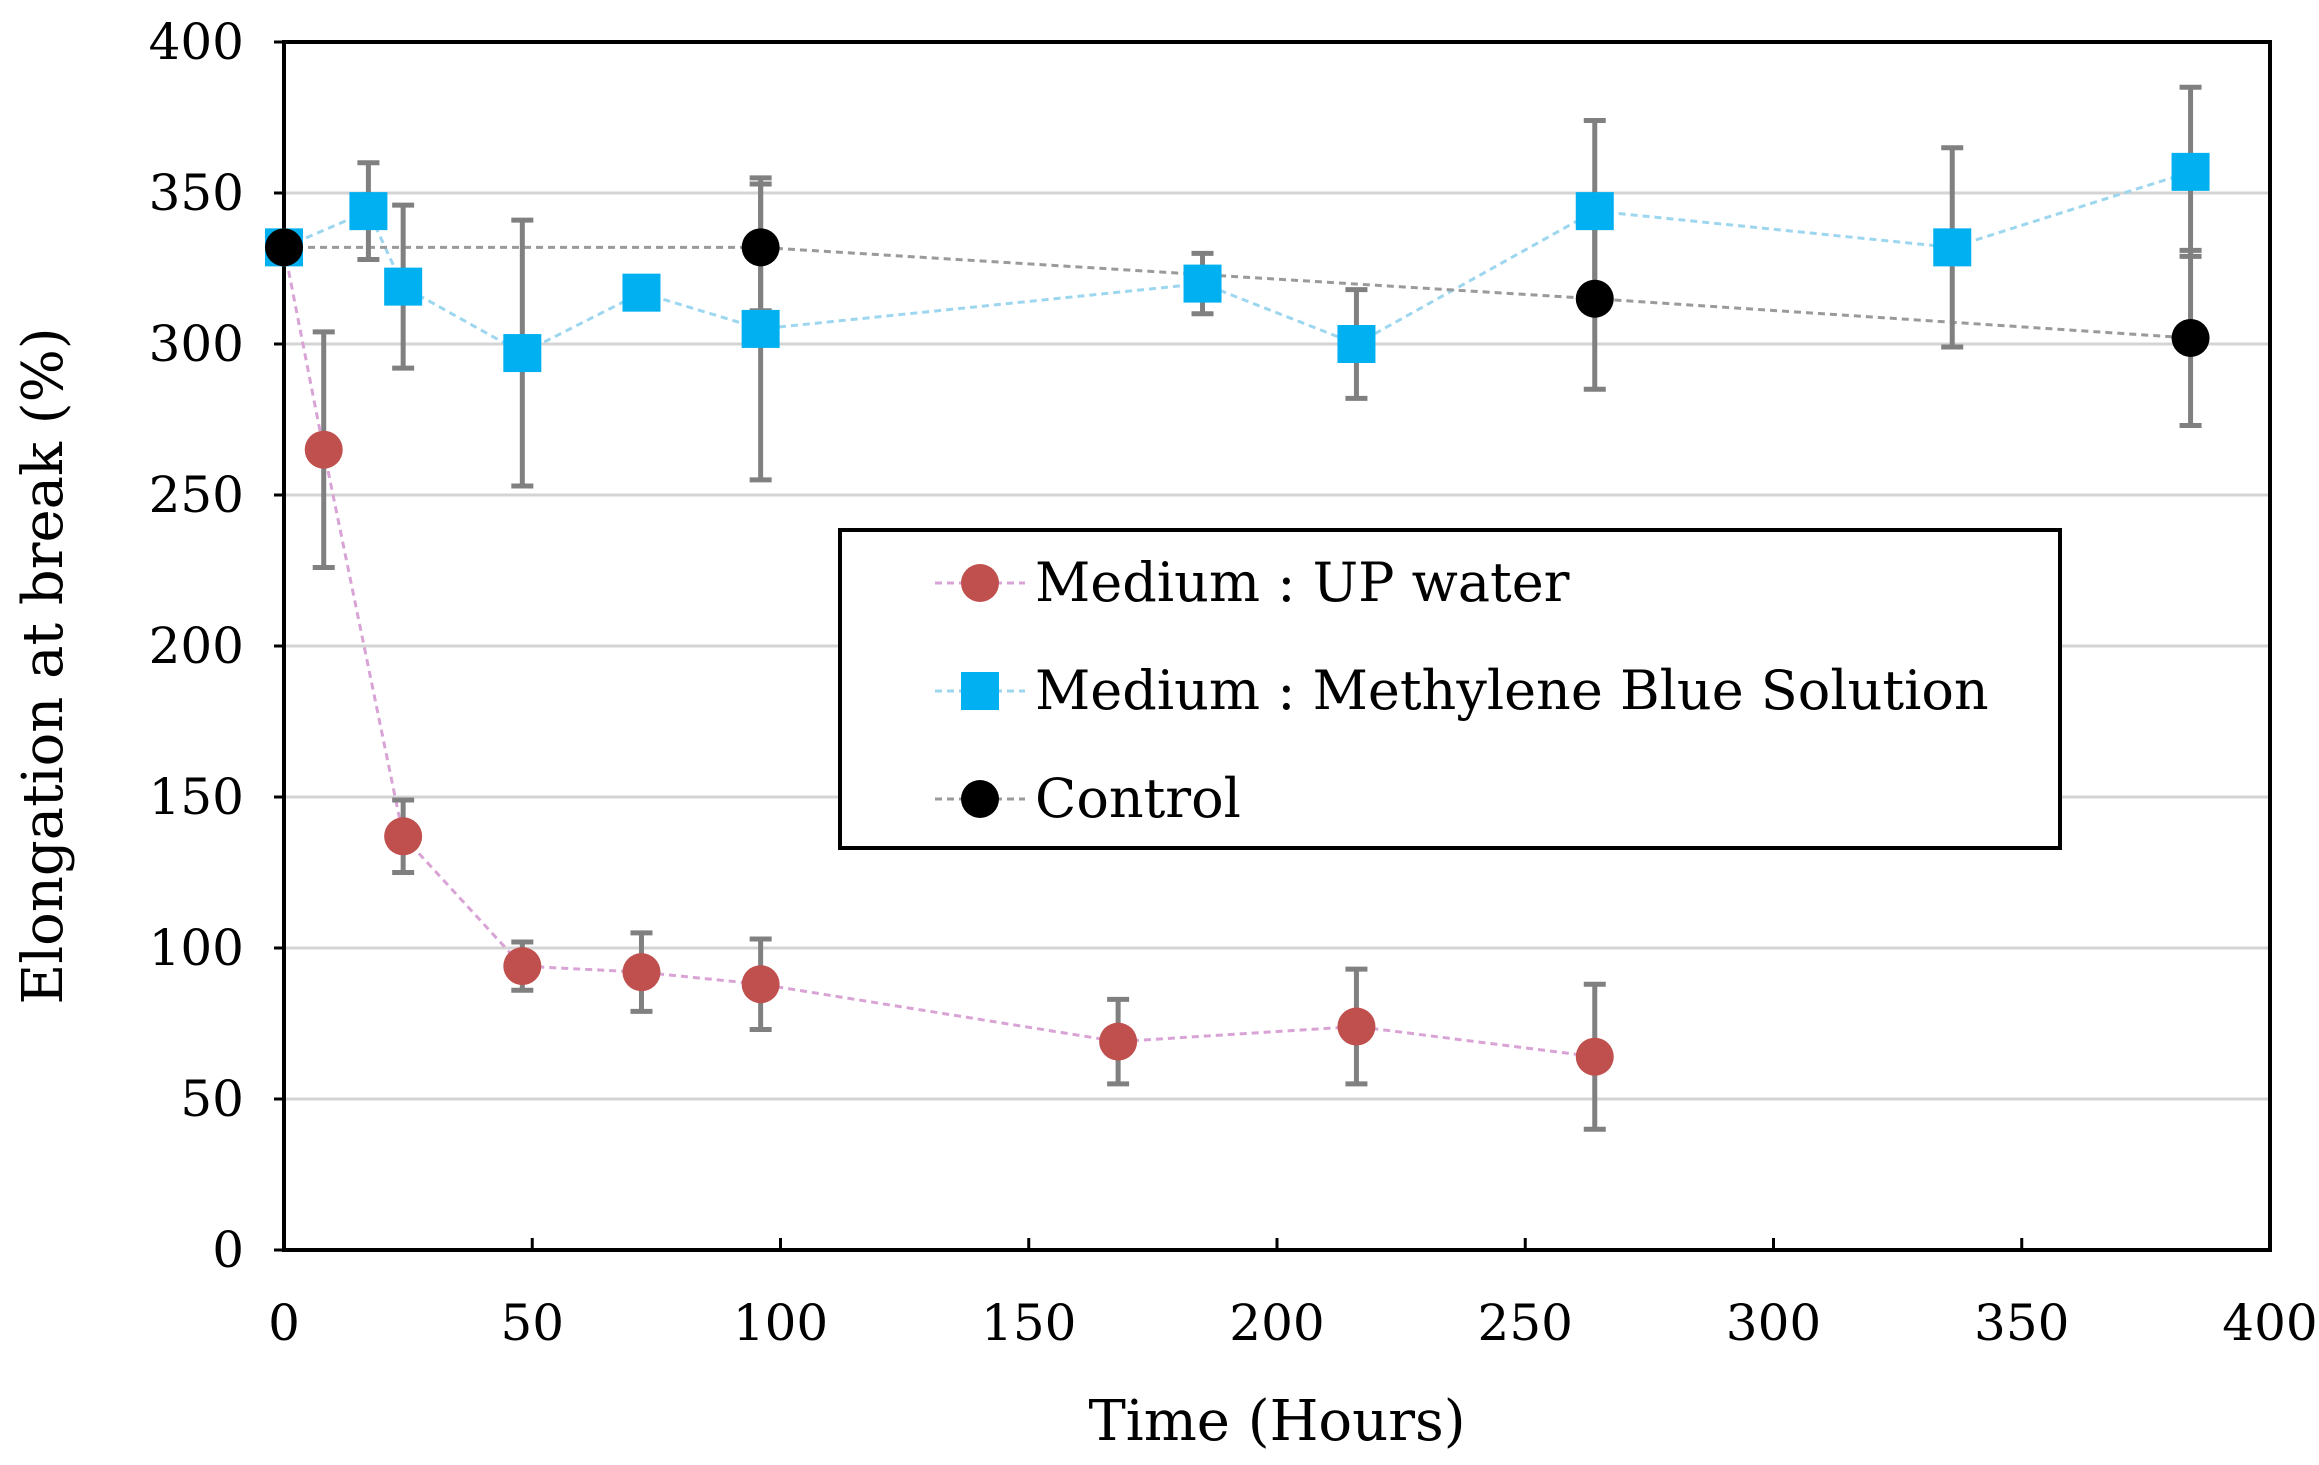 This screenshot has height=1465, width=2319. Describe the element at coordinates (196, 42) in the screenshot. I see `y-tick-label-400: 400` at that location.